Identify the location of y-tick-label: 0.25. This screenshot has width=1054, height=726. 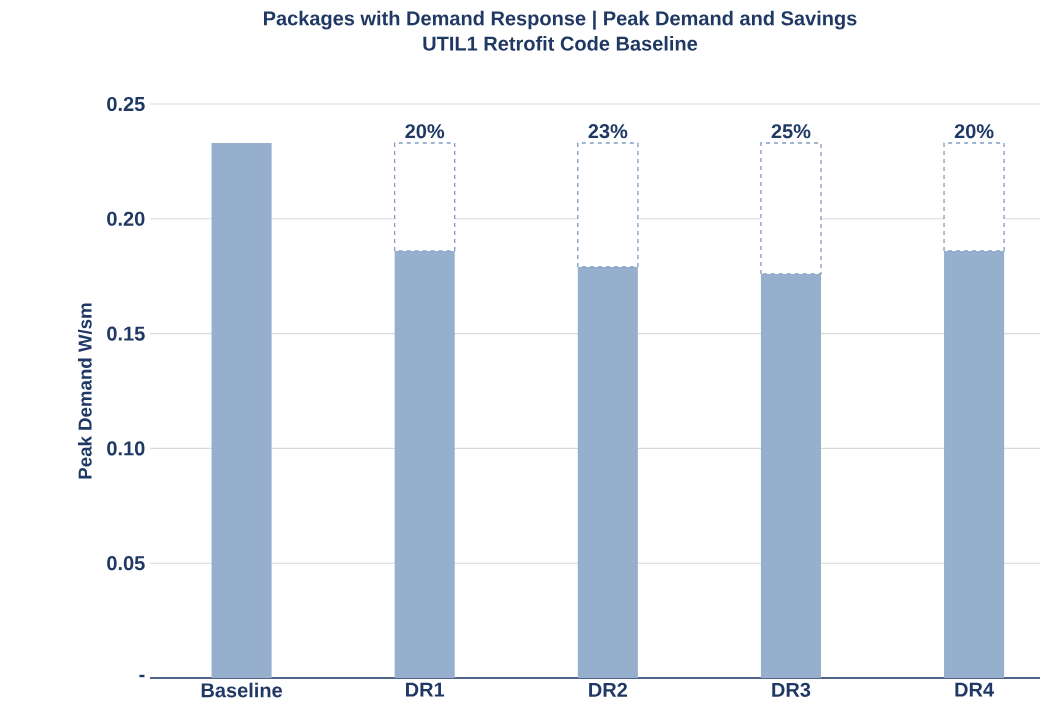
(126, 104).